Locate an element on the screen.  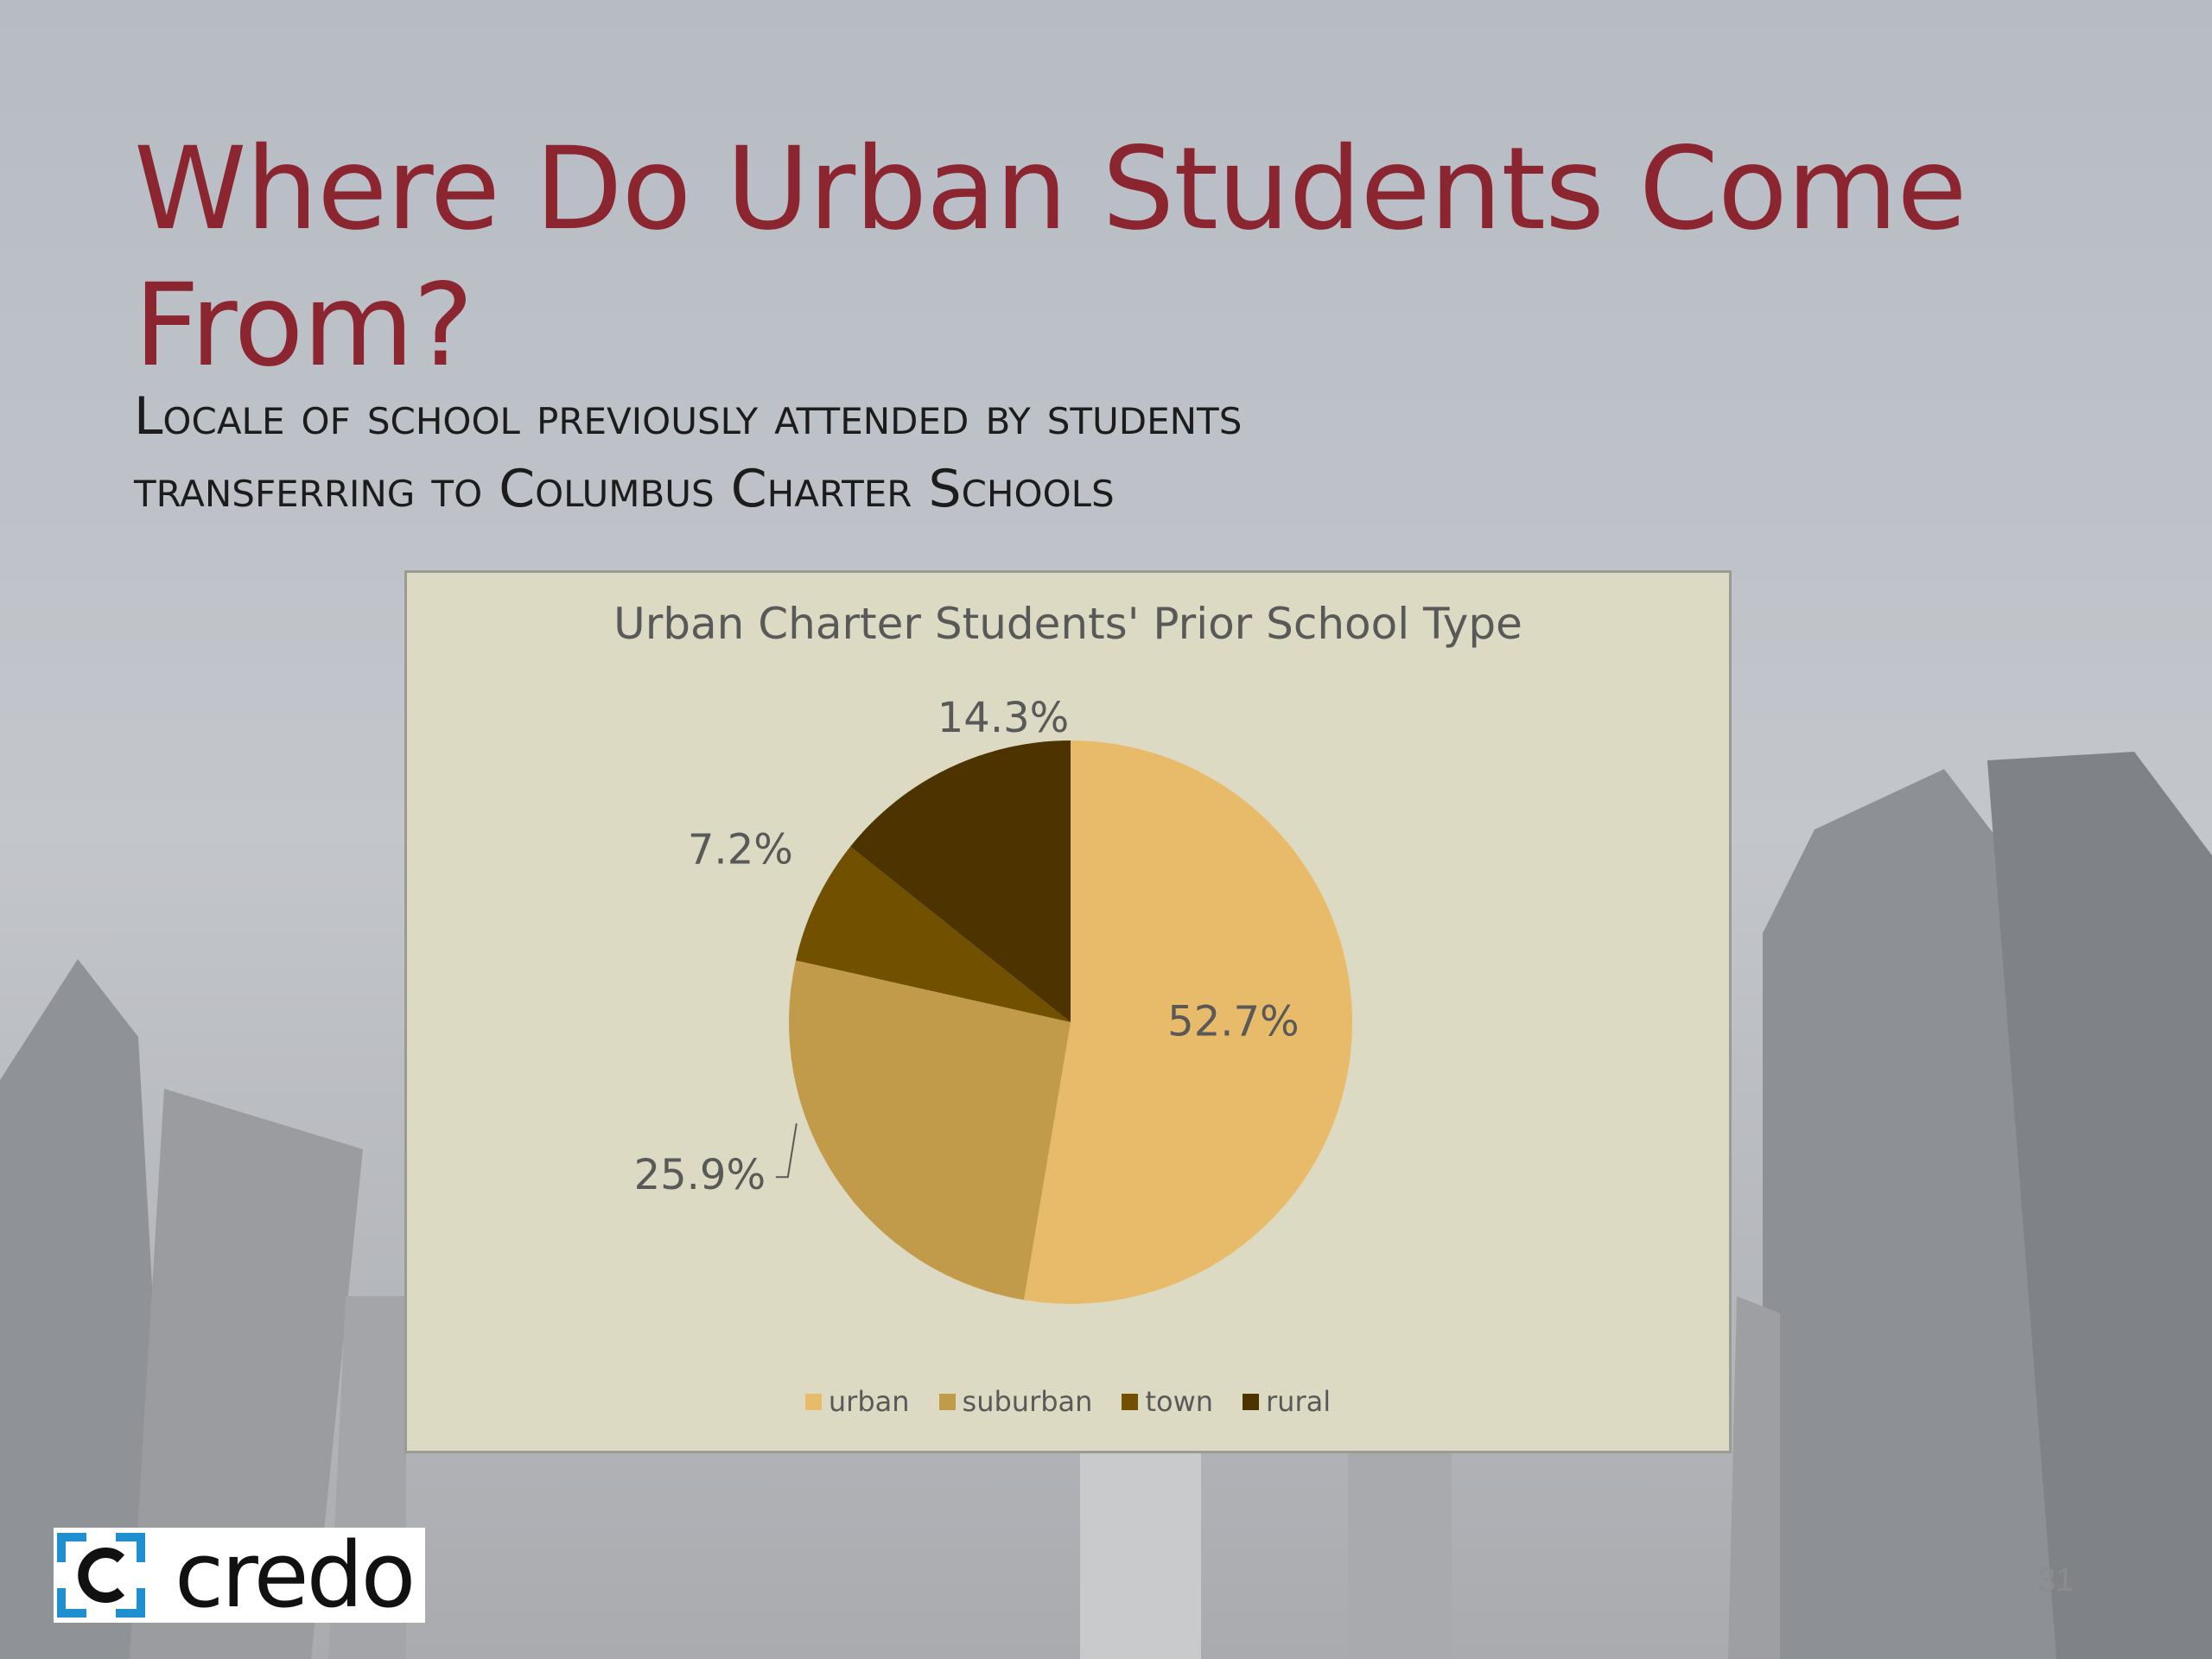
page-number: 31 is located at coordinates (2056, 1580).